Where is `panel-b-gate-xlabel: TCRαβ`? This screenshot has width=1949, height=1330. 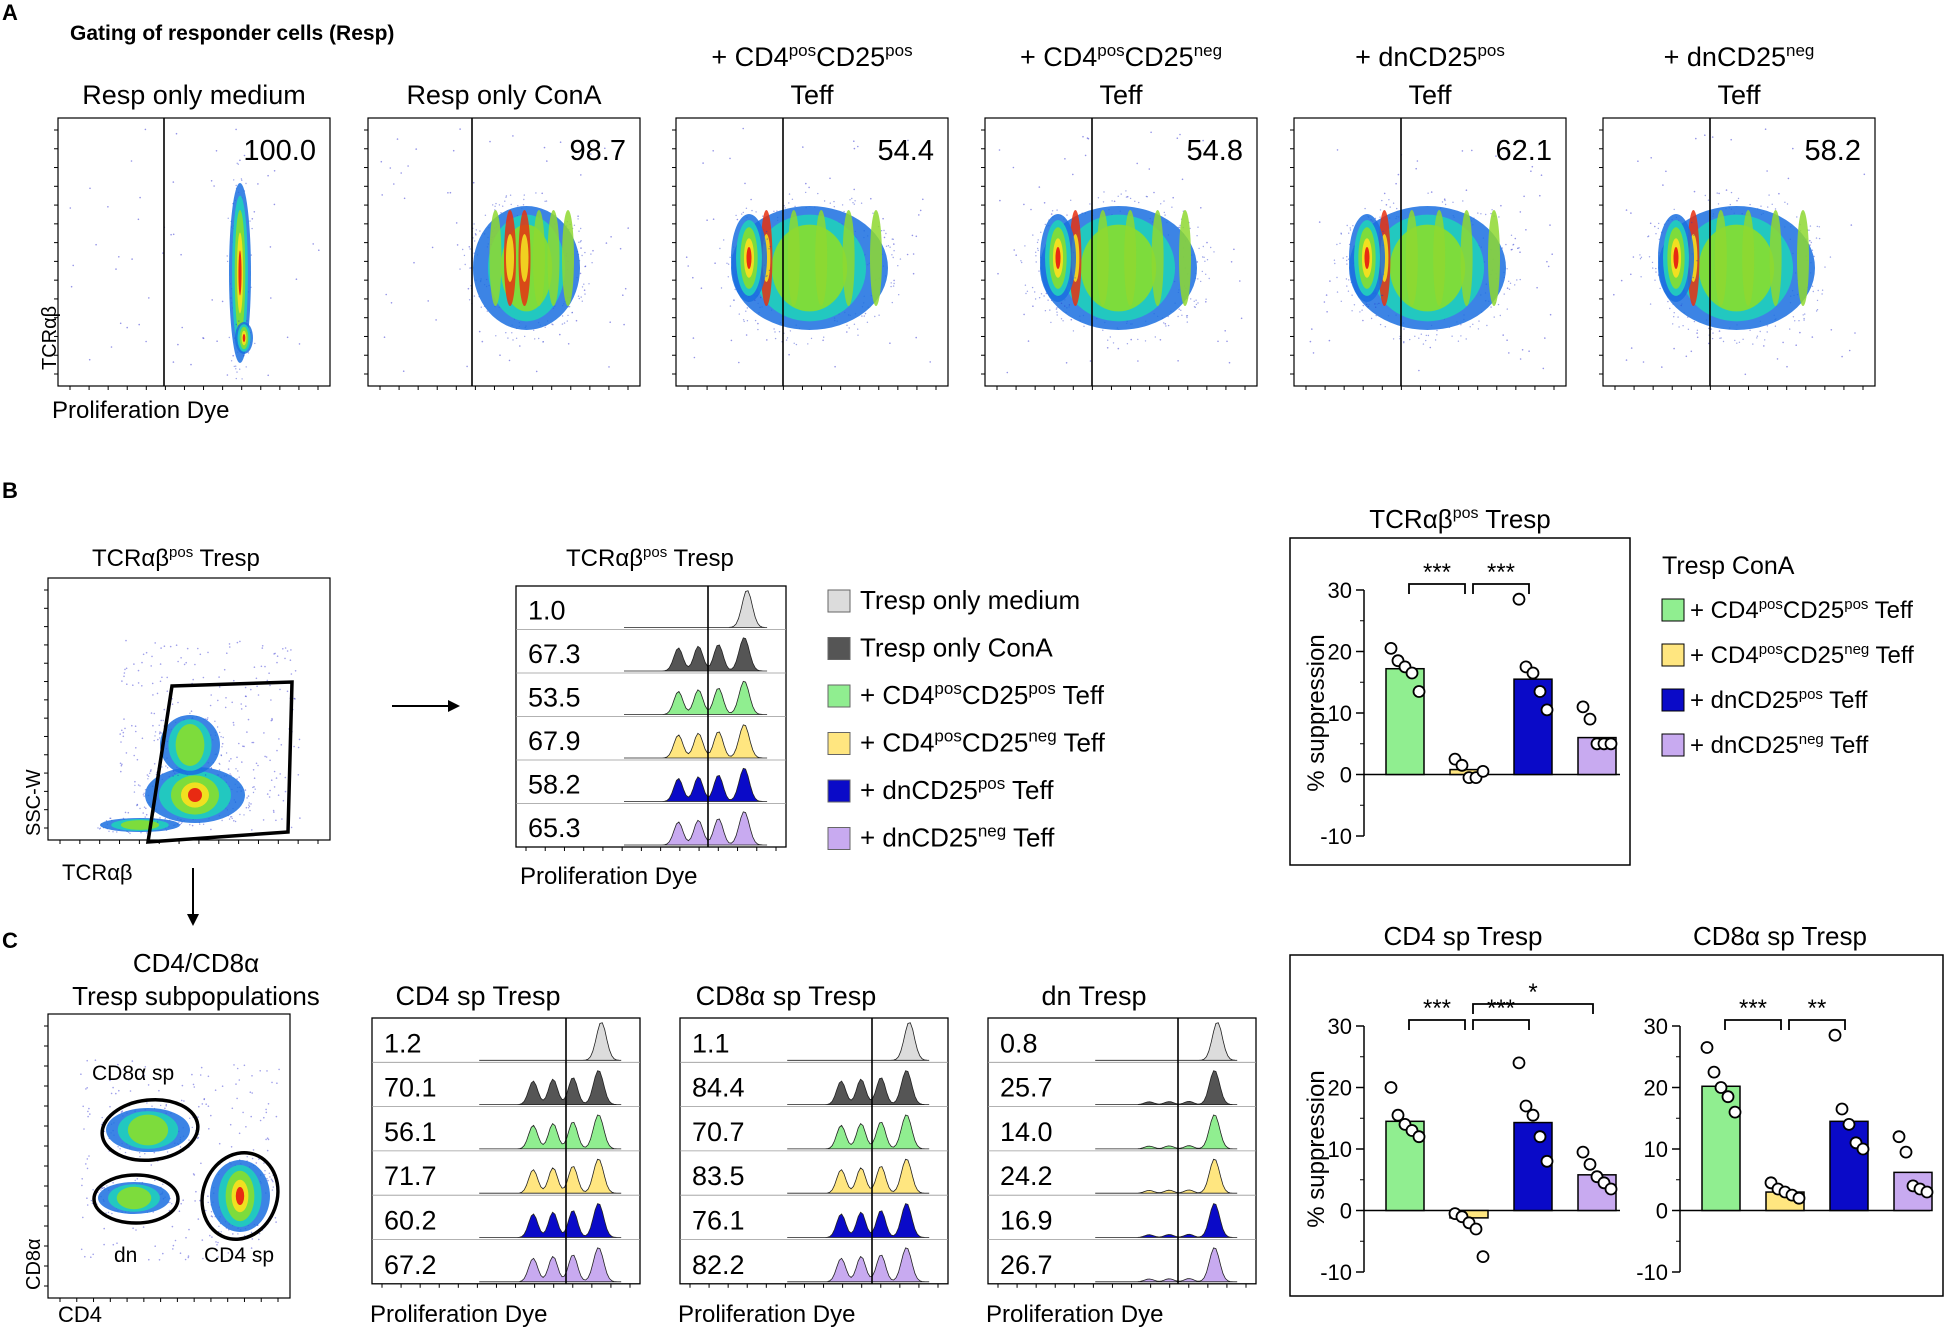 panel-b-gate-xlabel: TCRαβ is located at coordinates (97, 872).